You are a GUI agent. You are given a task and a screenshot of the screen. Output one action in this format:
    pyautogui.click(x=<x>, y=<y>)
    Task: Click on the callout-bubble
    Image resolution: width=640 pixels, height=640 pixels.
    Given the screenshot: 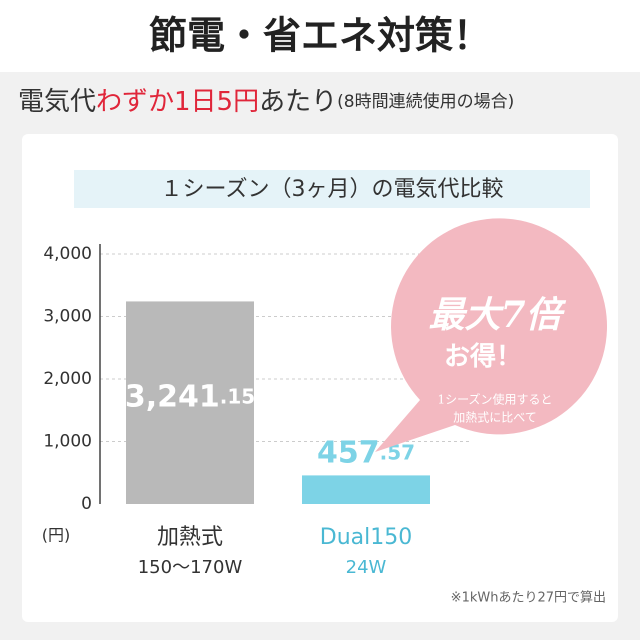 What is the action you would take?
    pyautogui.click(x=491, y=335)
    